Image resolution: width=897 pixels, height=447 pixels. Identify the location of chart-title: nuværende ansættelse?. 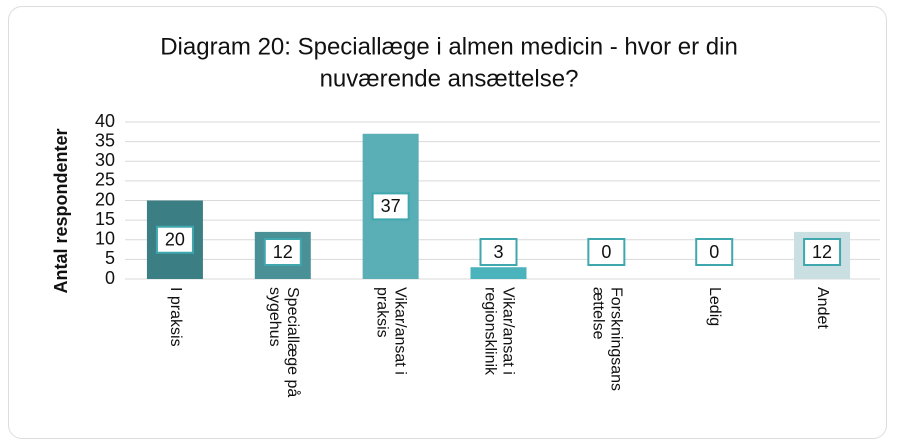
(449, 78).